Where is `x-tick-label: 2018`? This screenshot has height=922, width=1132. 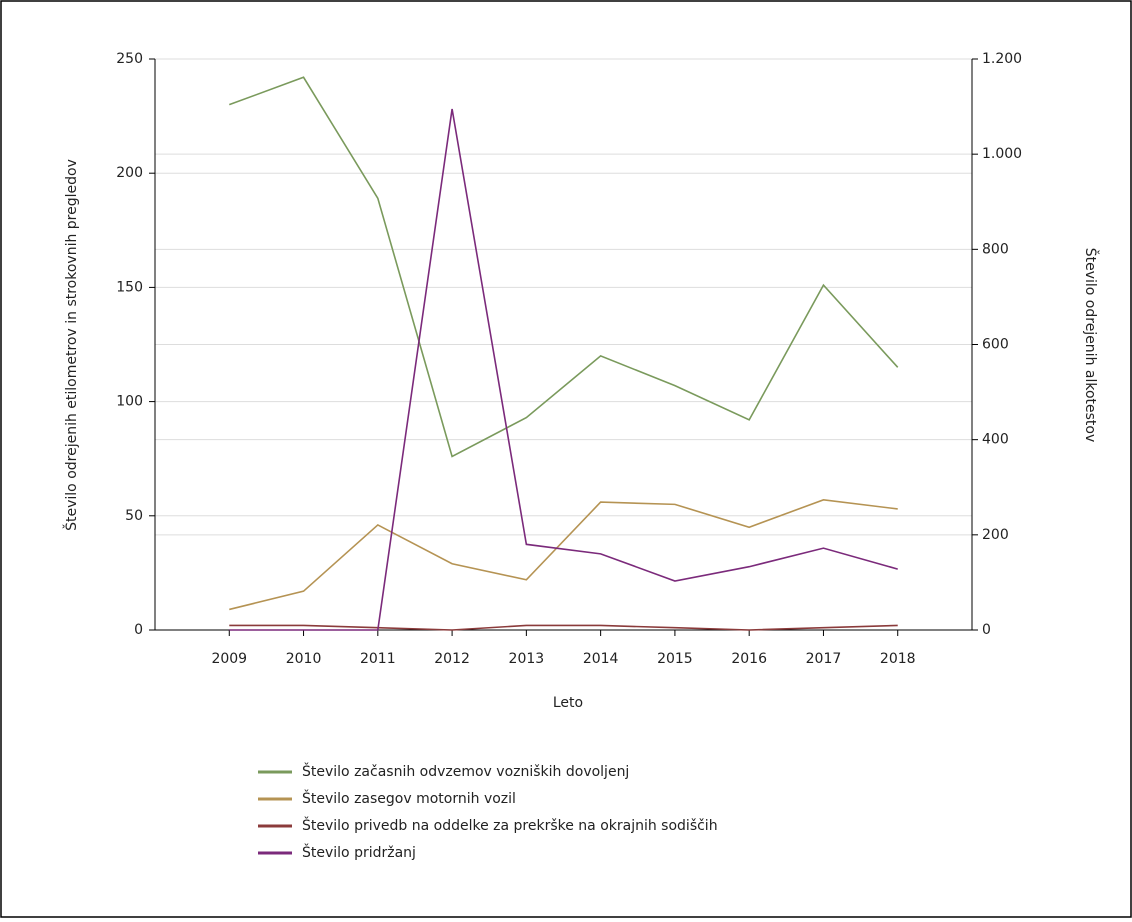
x-tick-label: 2018 is located at coordinates (898, 659).